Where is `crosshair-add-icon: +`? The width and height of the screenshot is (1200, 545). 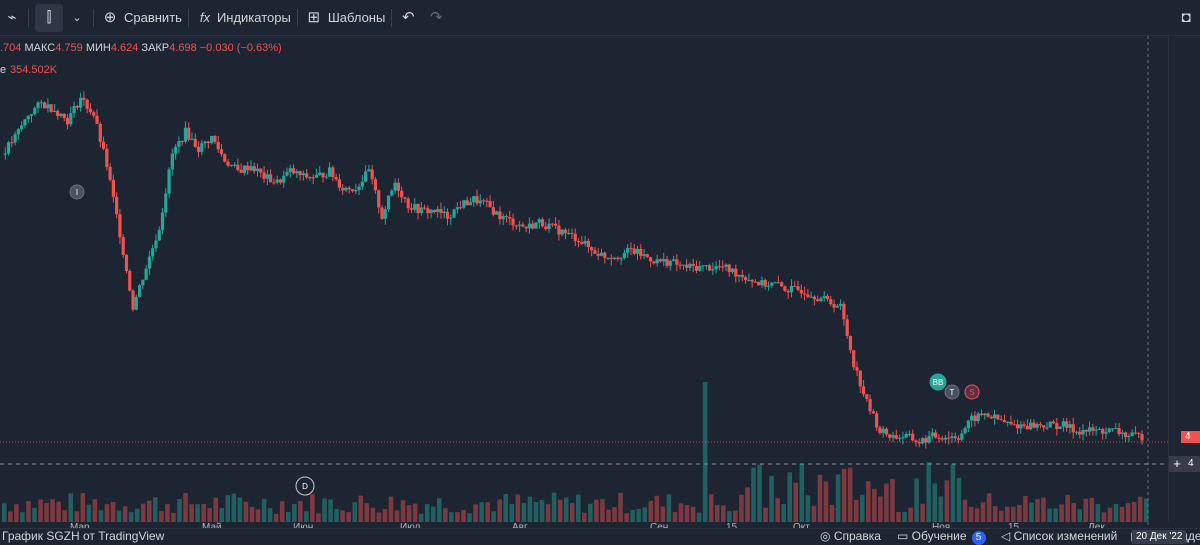
crosshair-add-icon: + is located at coordinates (1177, 464).